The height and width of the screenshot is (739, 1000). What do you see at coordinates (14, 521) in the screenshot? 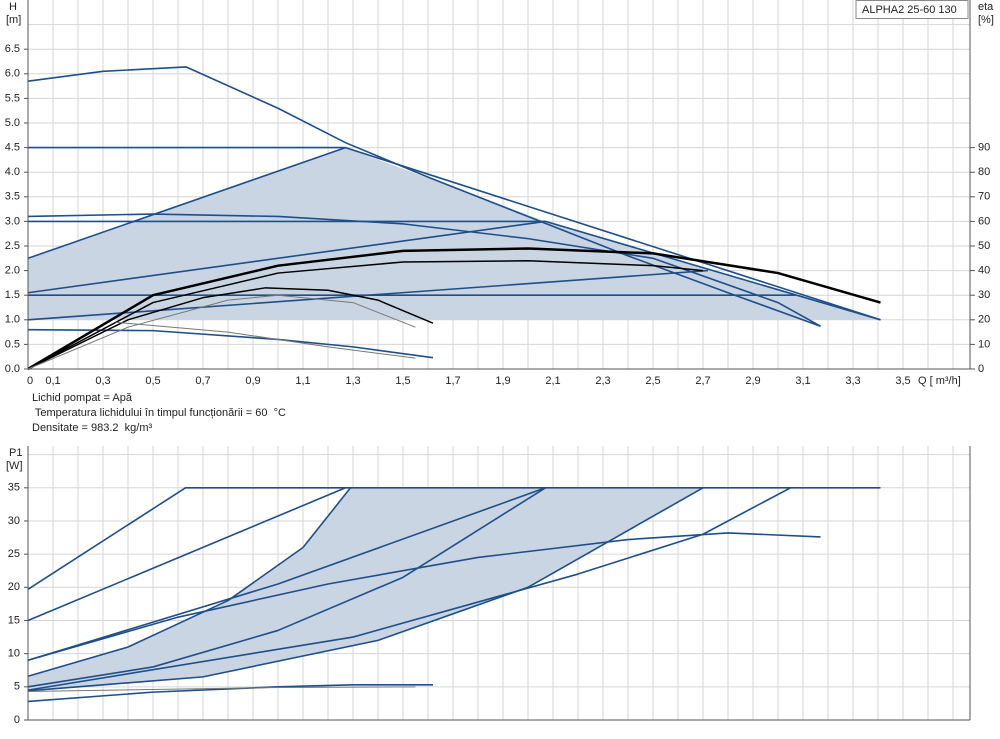
I see `y-tick-label: 30` at bounding box center [14, 521].